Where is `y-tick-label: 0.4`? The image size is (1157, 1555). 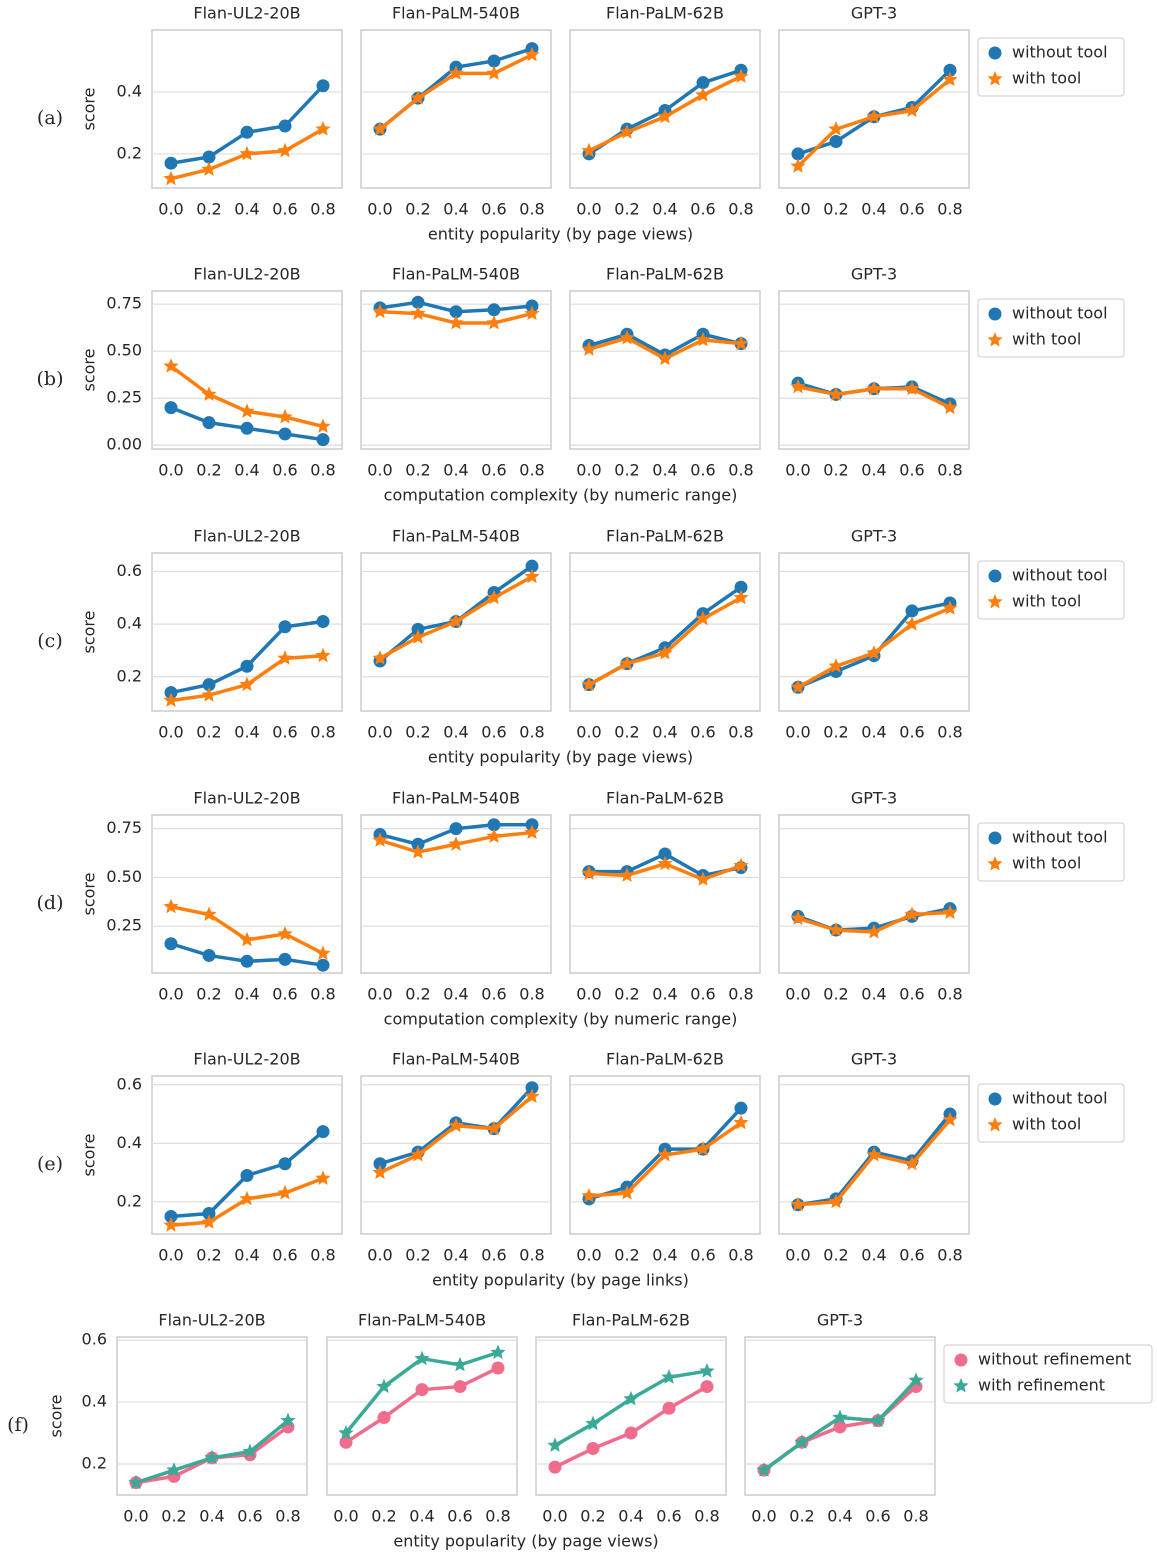
y-tick-label: 0.4 is located at coordinates (129, 1142).